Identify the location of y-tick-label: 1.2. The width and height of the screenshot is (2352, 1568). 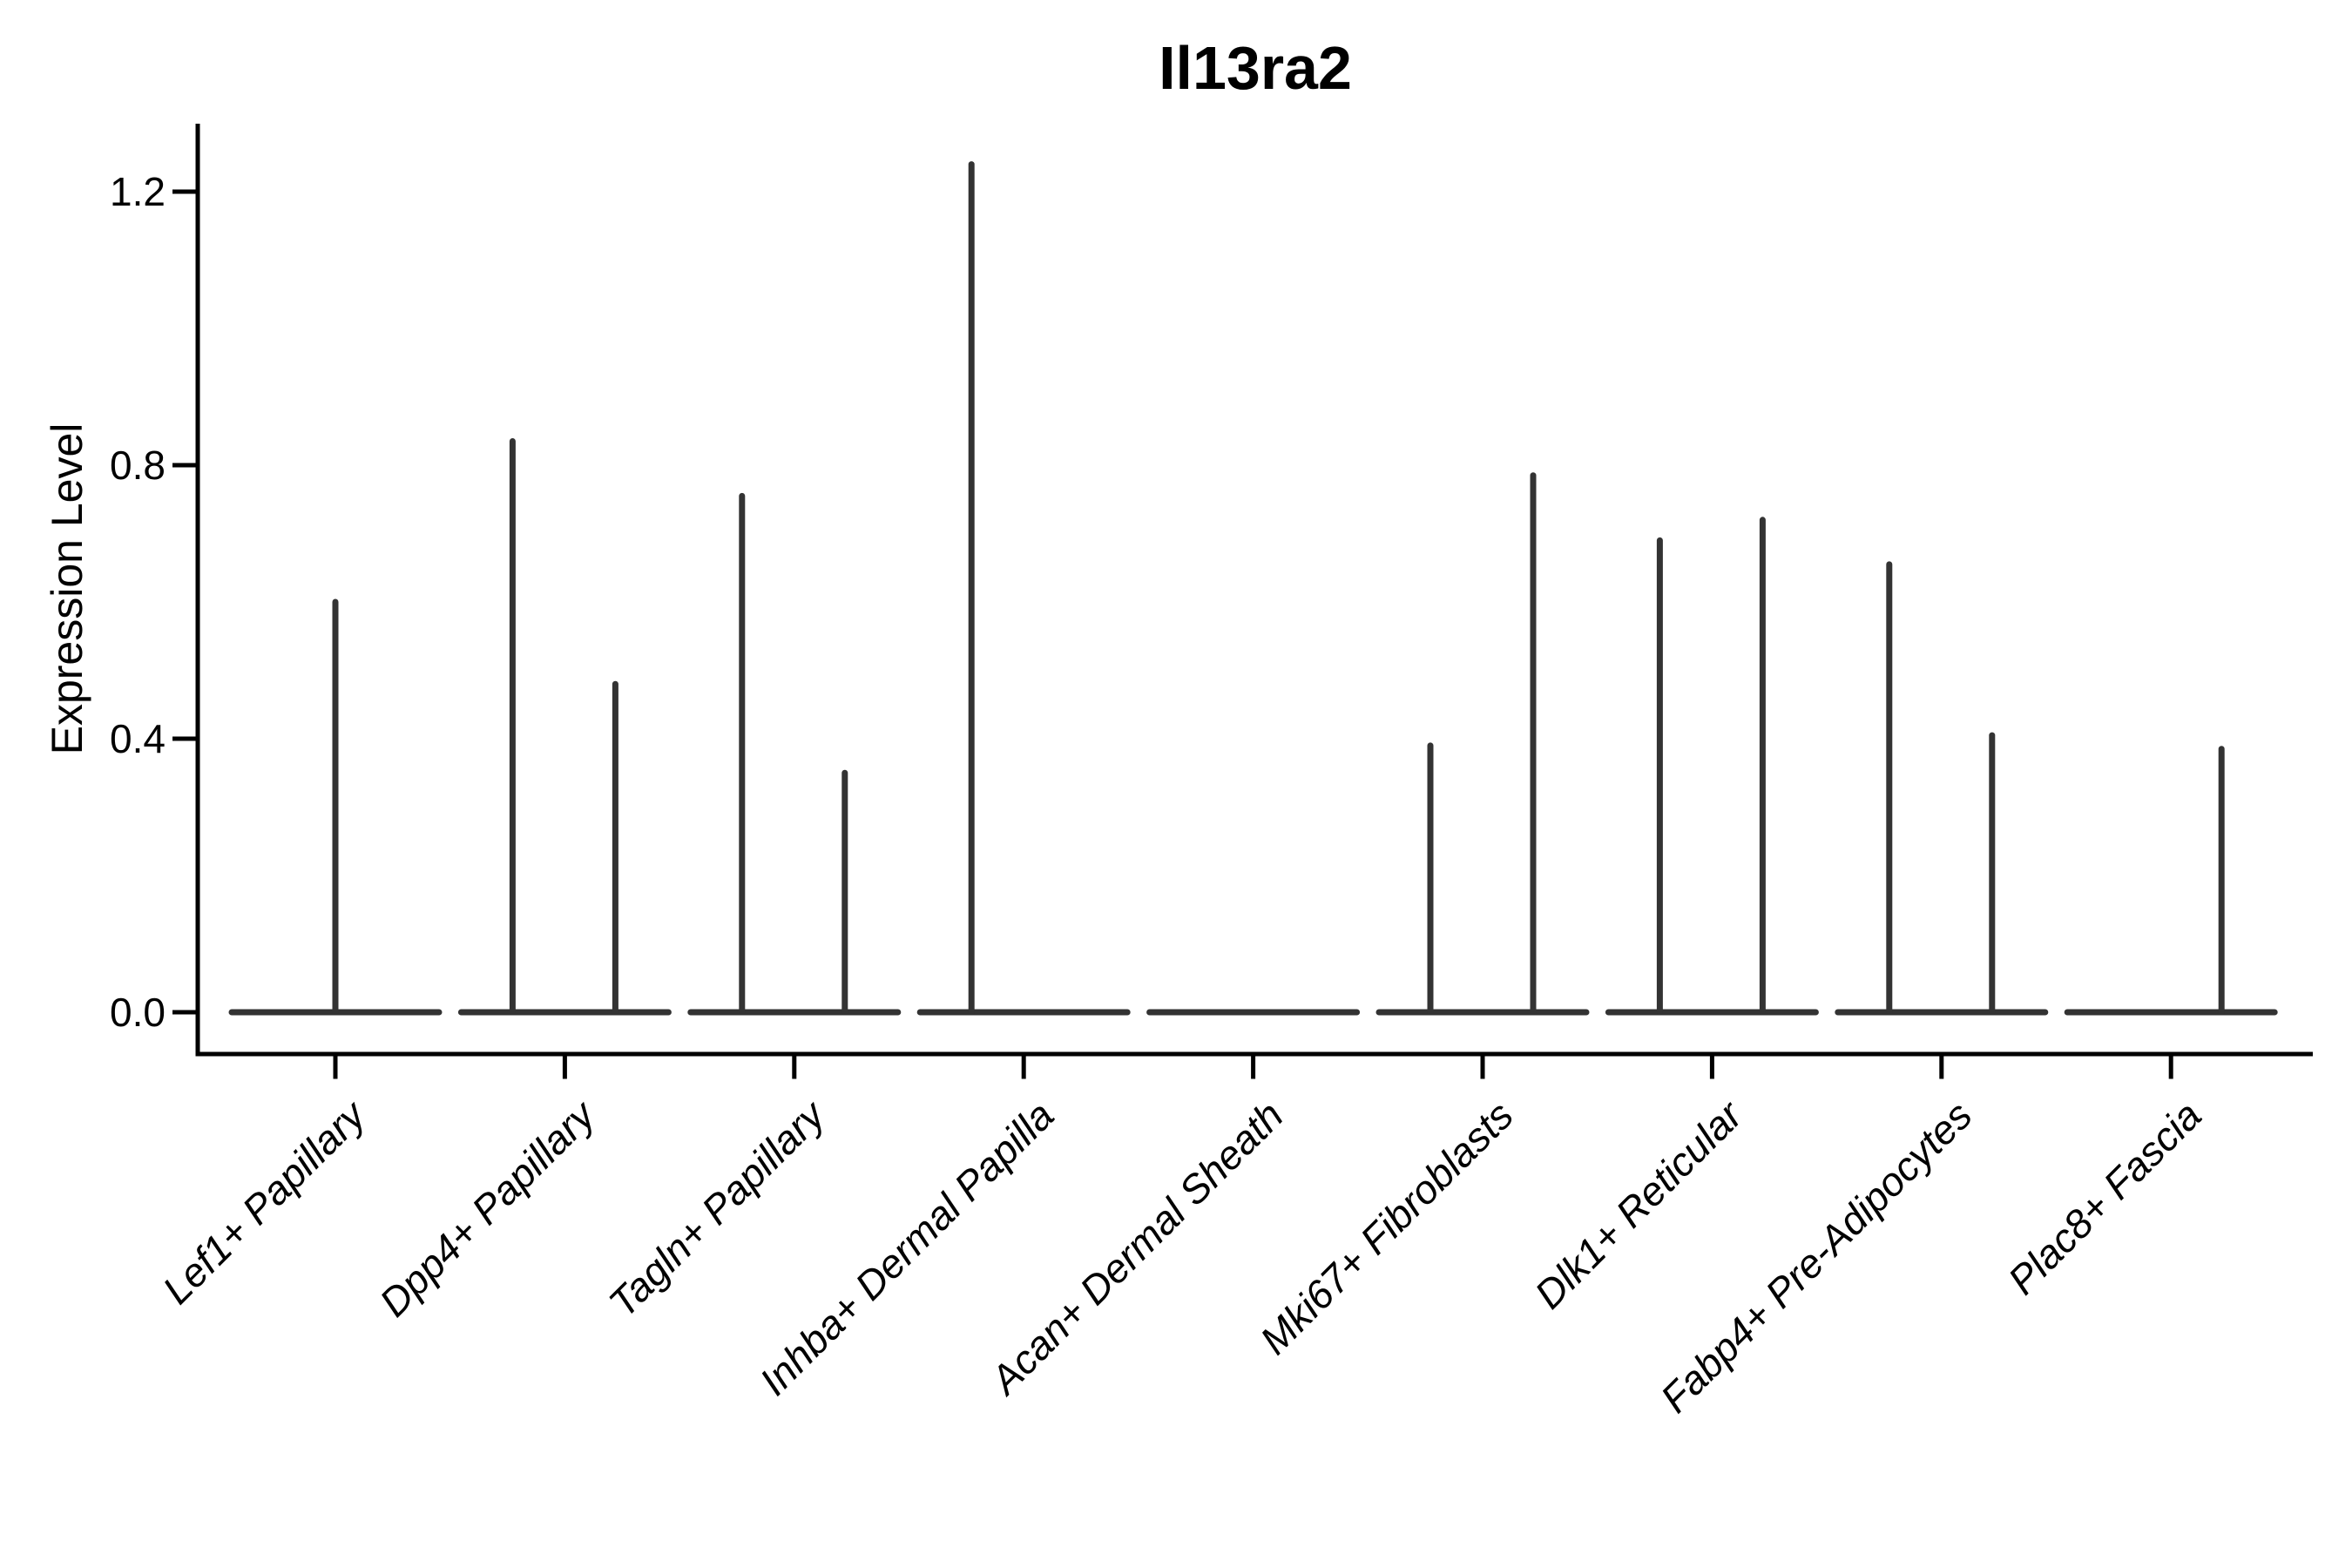
(138, 191).